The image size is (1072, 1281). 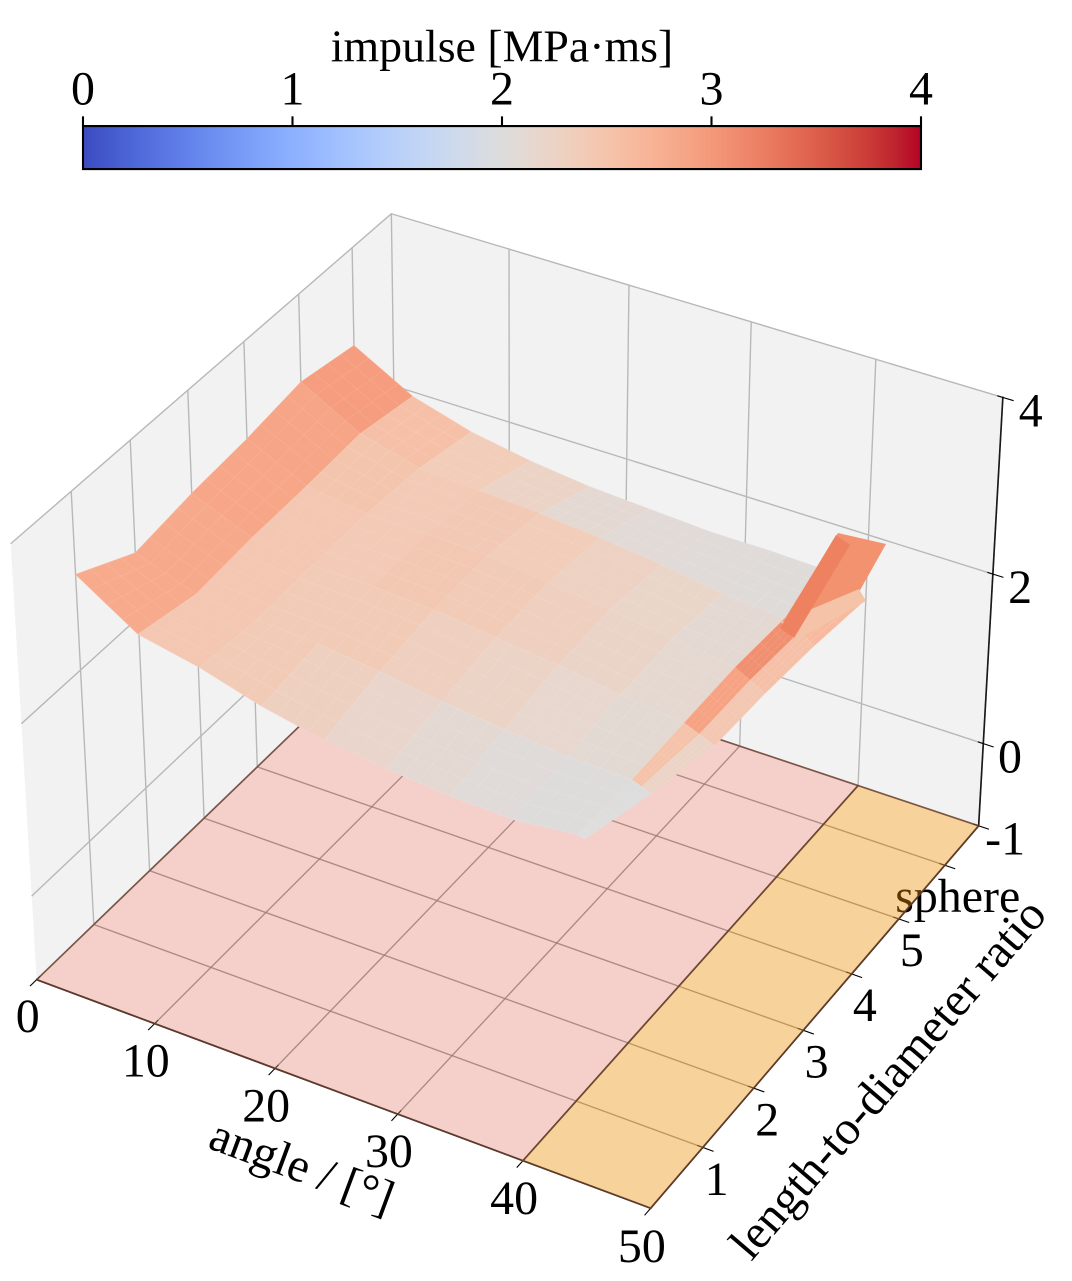 I want to click on svg-text: 10, so click(x=146, y=1060).